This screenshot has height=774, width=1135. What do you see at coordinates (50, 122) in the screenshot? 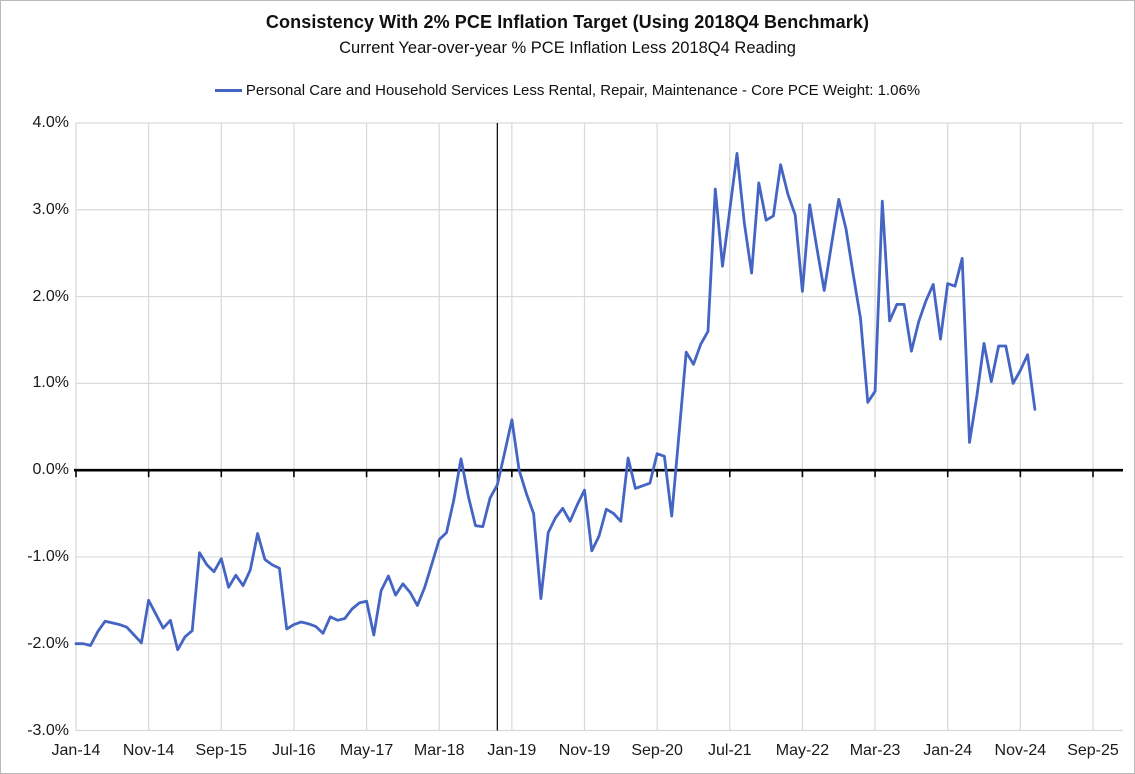
I see `y-axis-tick-label: 4.0%` at bounding box center [50, 122].